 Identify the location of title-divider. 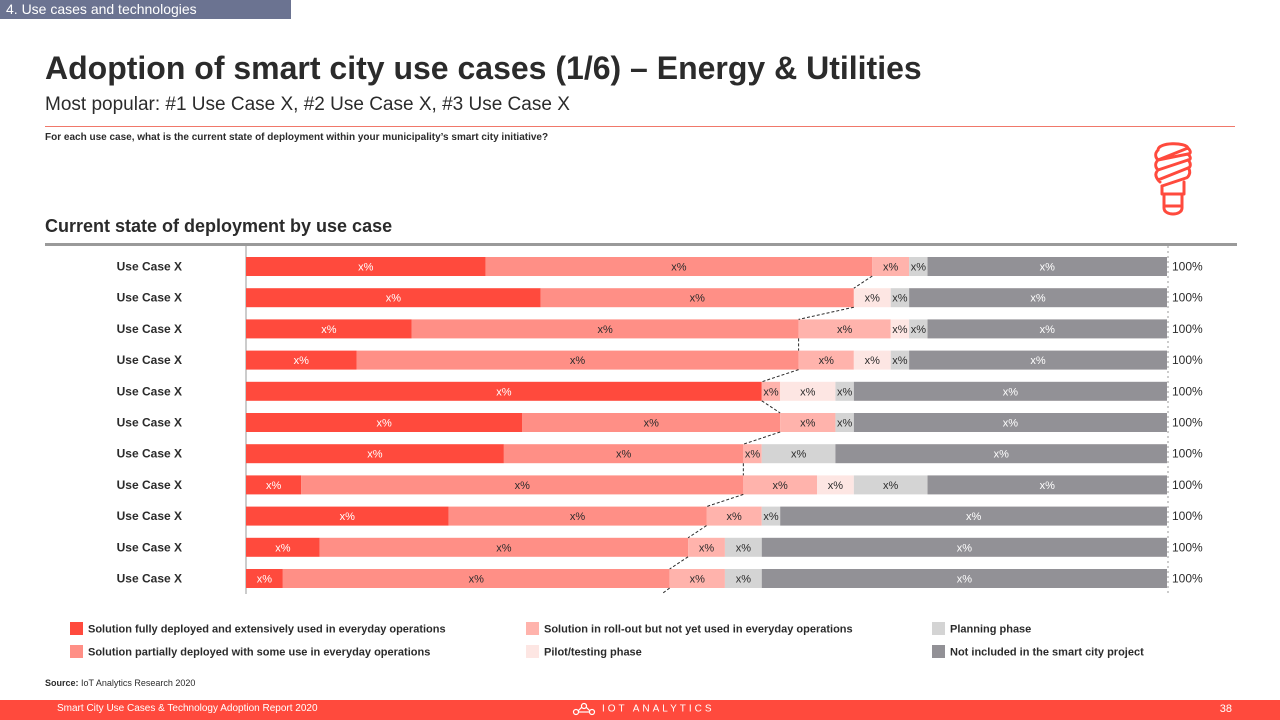
(640, 126).